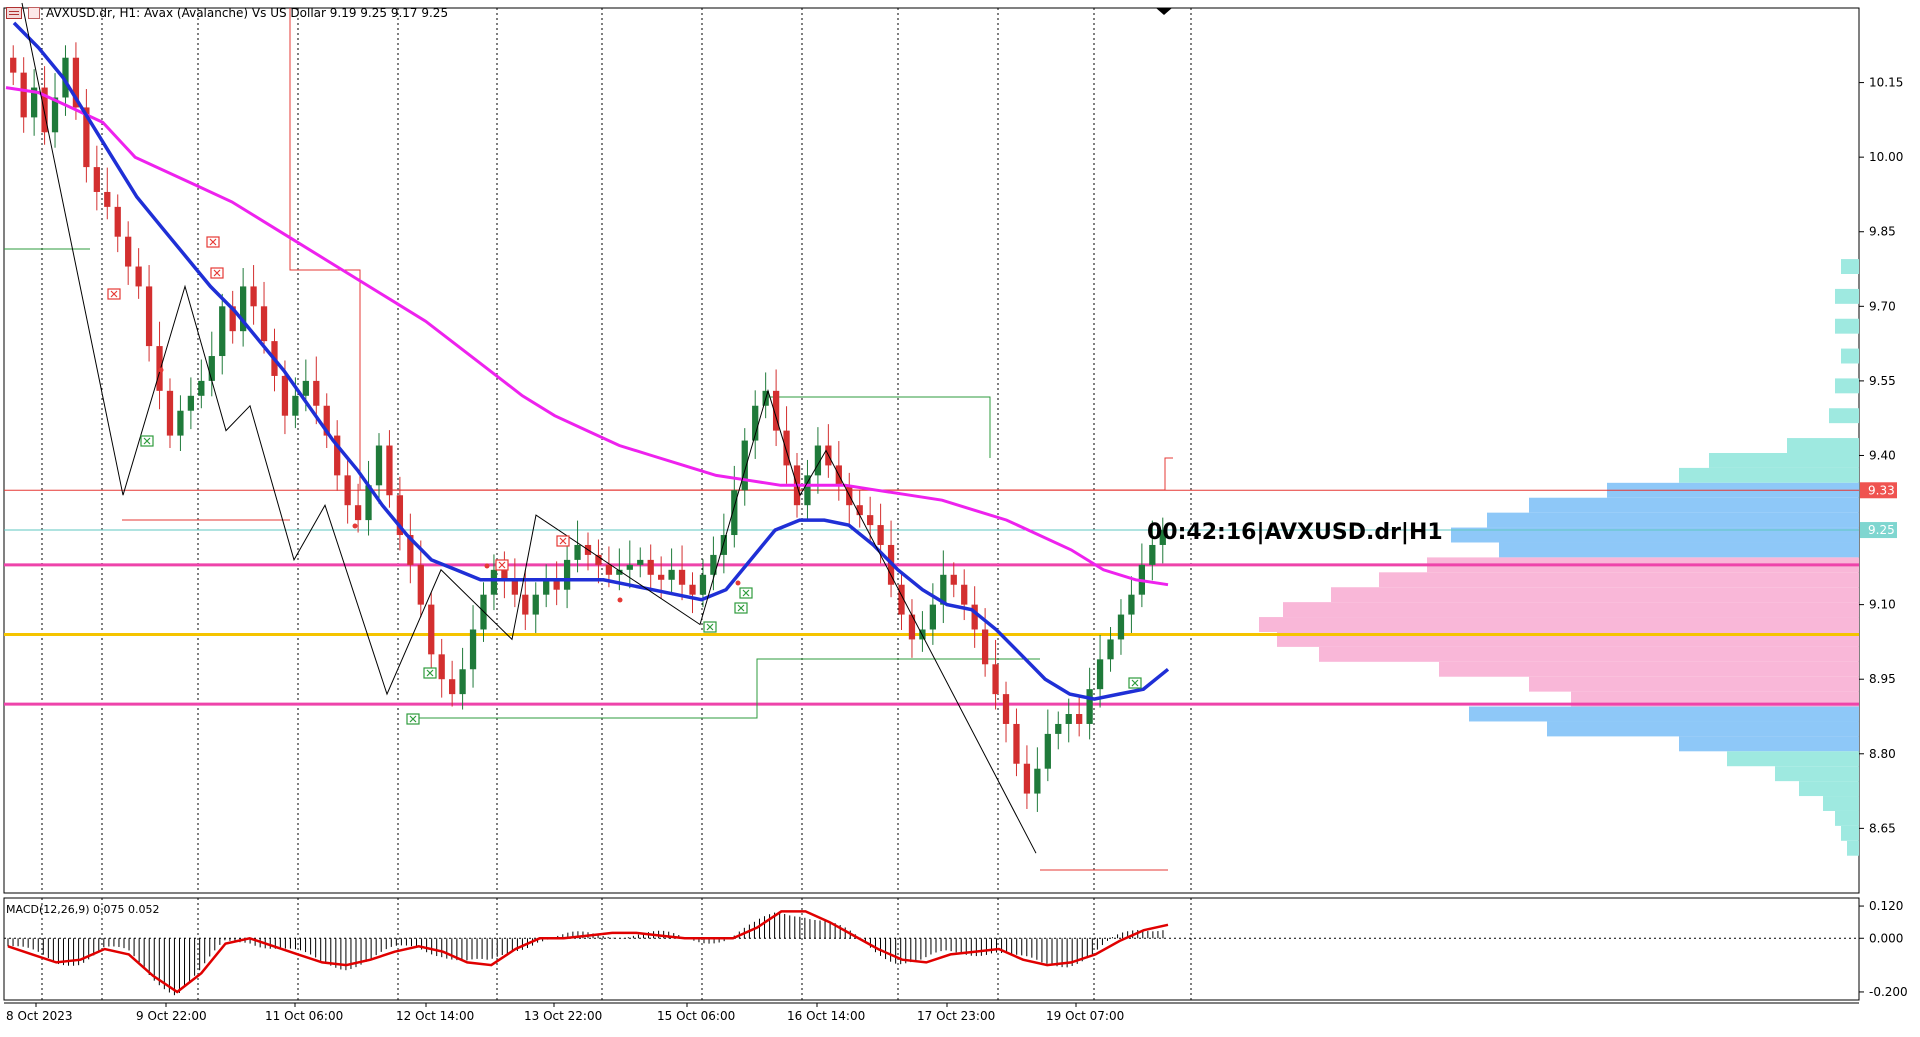 This screenshot has height=1037, width=1920. Describe the element at coordinates (304, 1016) in the screenshot. I see `time-tick-label: 11 Oct 06:00` at that location.